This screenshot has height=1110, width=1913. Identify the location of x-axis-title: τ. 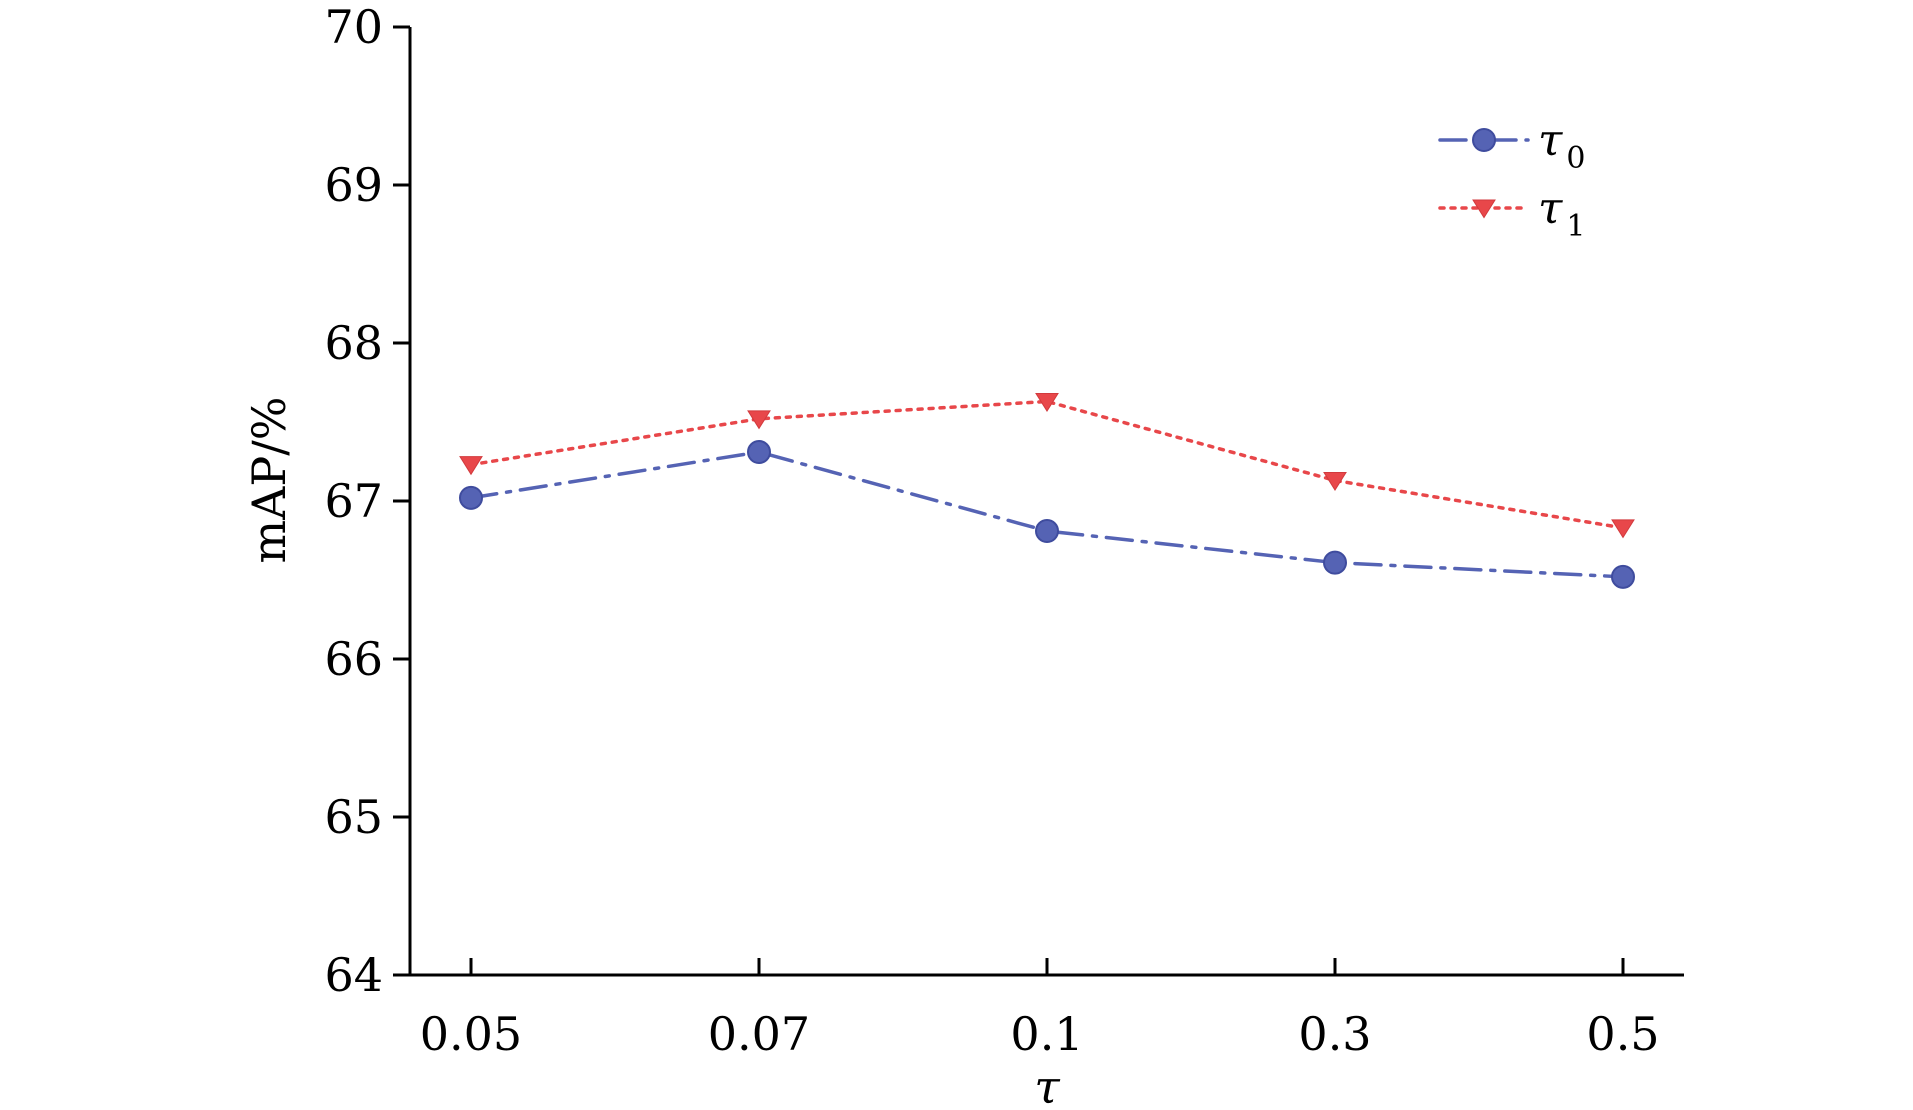
(1047, 1085).